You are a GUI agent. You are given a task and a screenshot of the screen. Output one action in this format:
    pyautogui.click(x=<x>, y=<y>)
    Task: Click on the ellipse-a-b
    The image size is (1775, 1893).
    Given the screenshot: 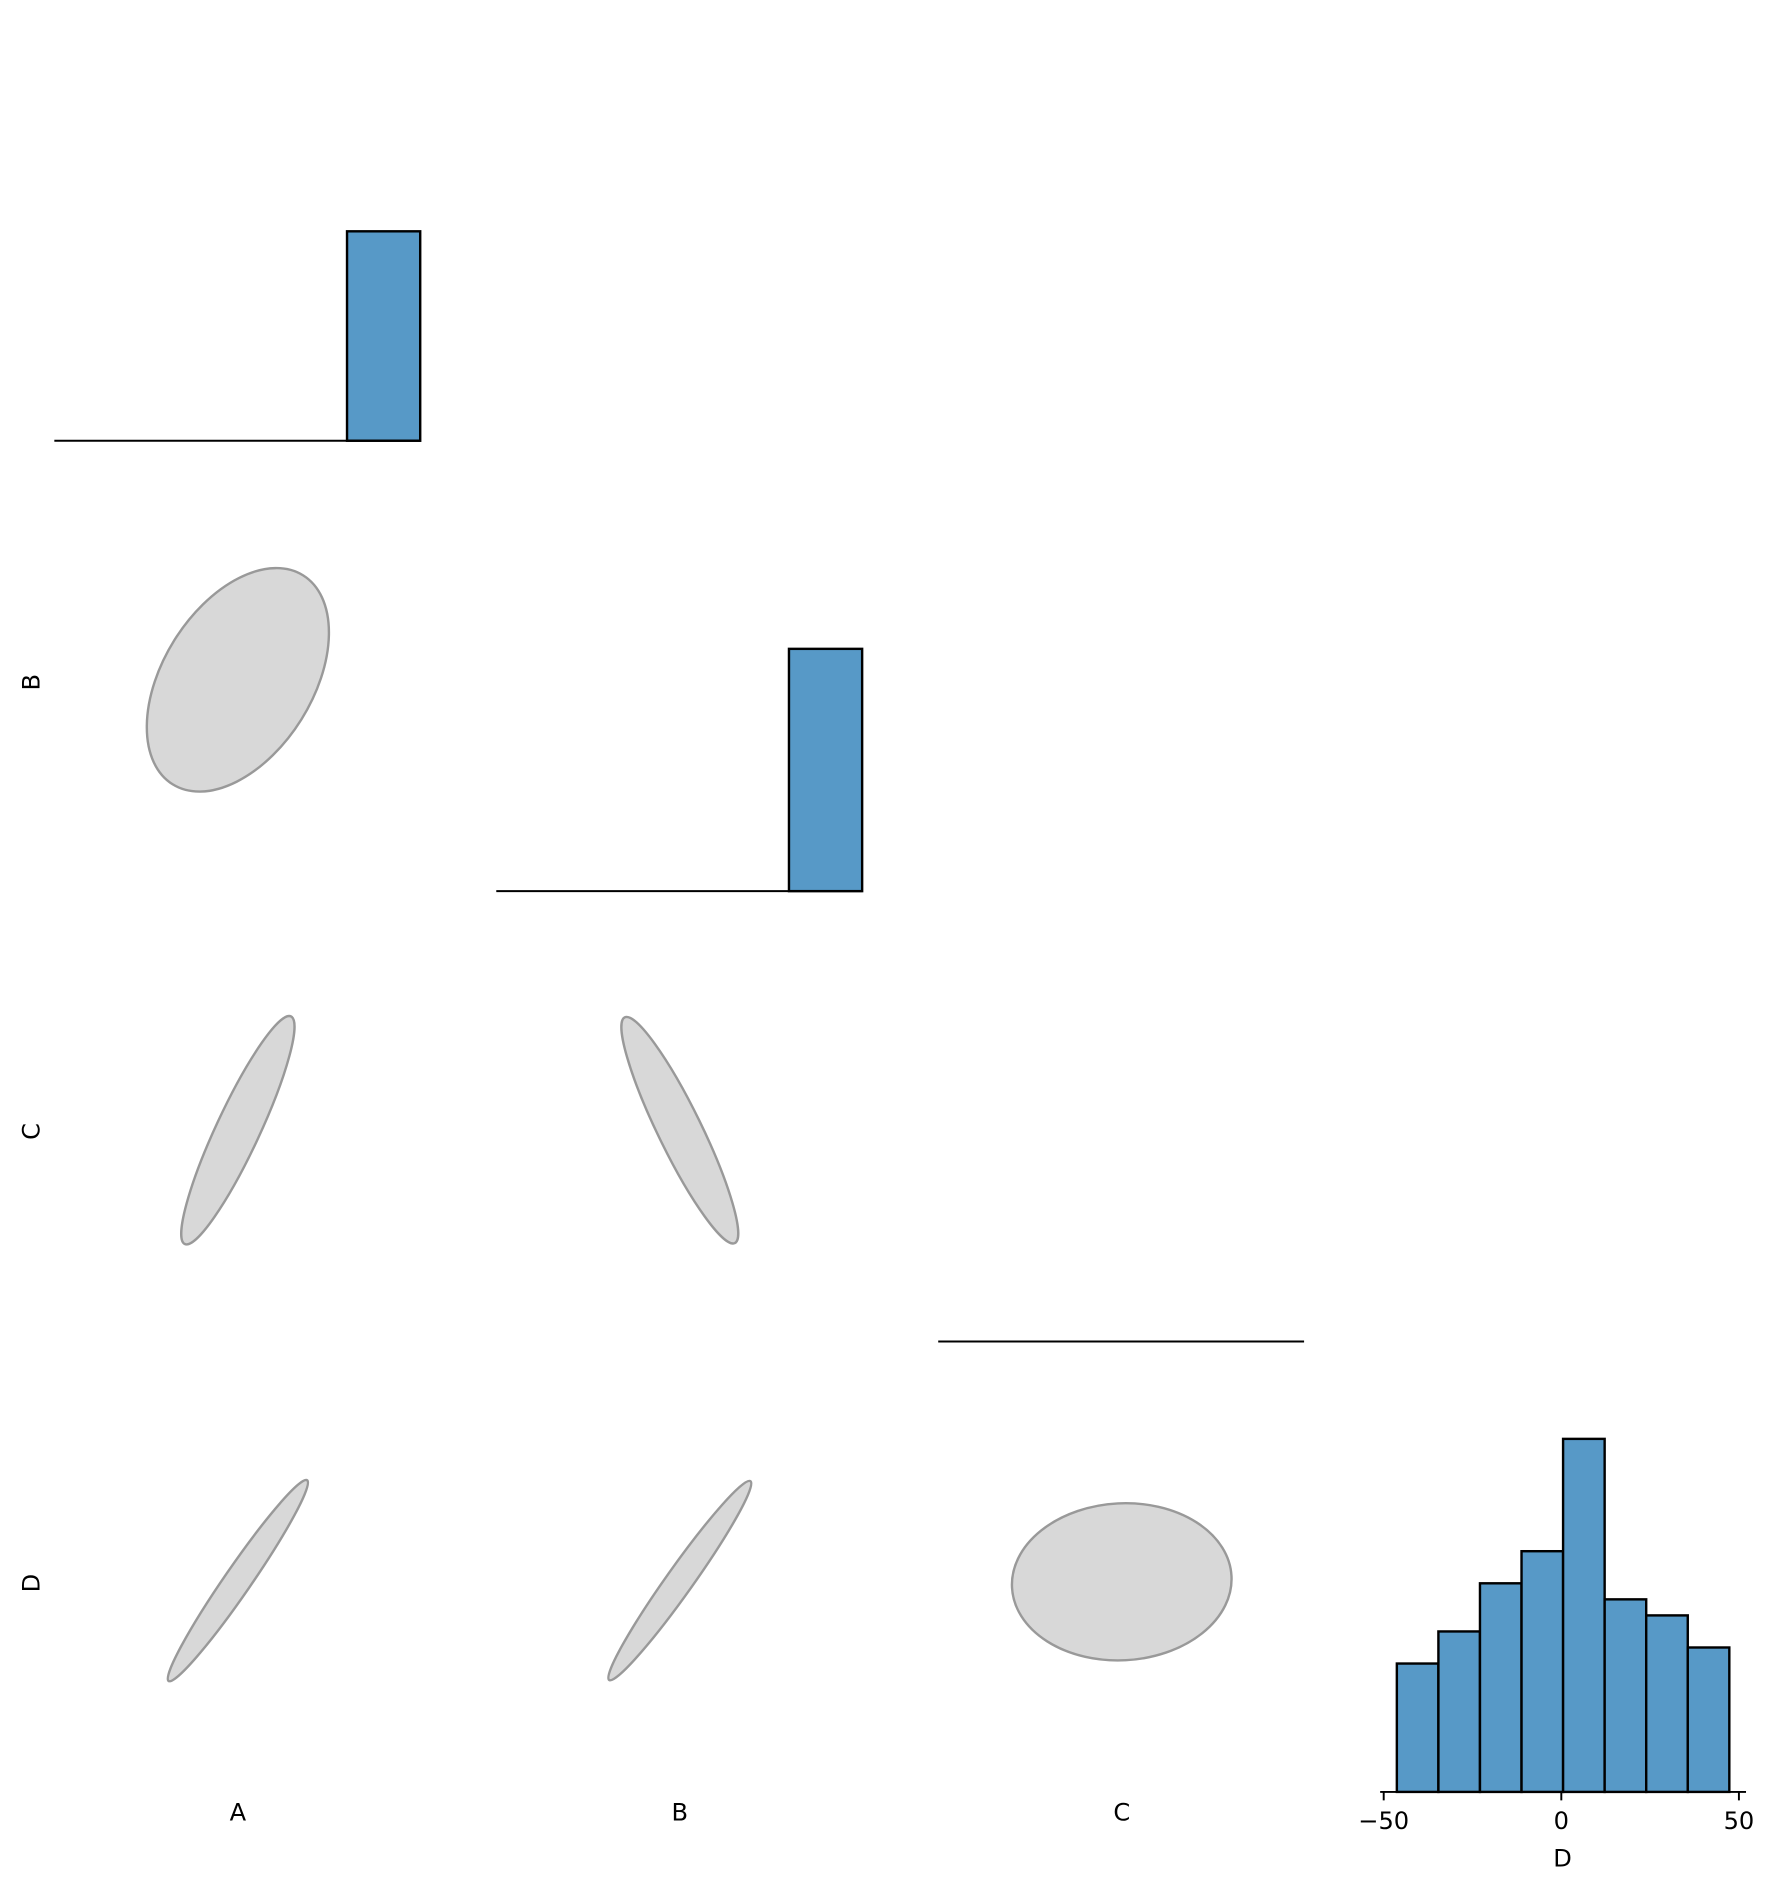 What is the action you would take?
    pyautogui.click(x=238, y=679)
    